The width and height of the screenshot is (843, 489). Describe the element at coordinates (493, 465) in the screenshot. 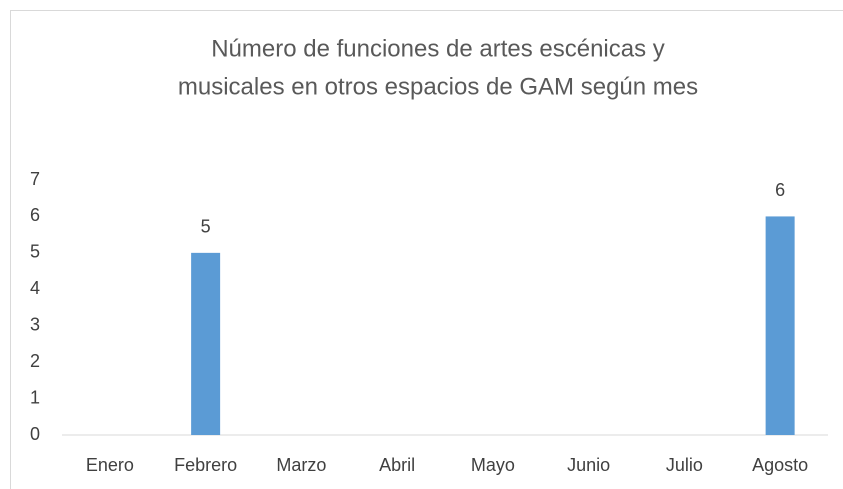

I see `x-tick-label: Mayo` at that location.